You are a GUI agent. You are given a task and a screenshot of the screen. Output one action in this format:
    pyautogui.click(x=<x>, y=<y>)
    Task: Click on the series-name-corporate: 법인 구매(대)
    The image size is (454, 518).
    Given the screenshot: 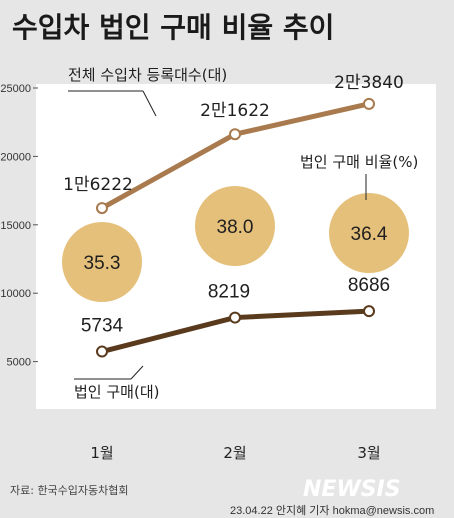 What is the action you would take?
    pyautogui.click(x=116, y=392)
    